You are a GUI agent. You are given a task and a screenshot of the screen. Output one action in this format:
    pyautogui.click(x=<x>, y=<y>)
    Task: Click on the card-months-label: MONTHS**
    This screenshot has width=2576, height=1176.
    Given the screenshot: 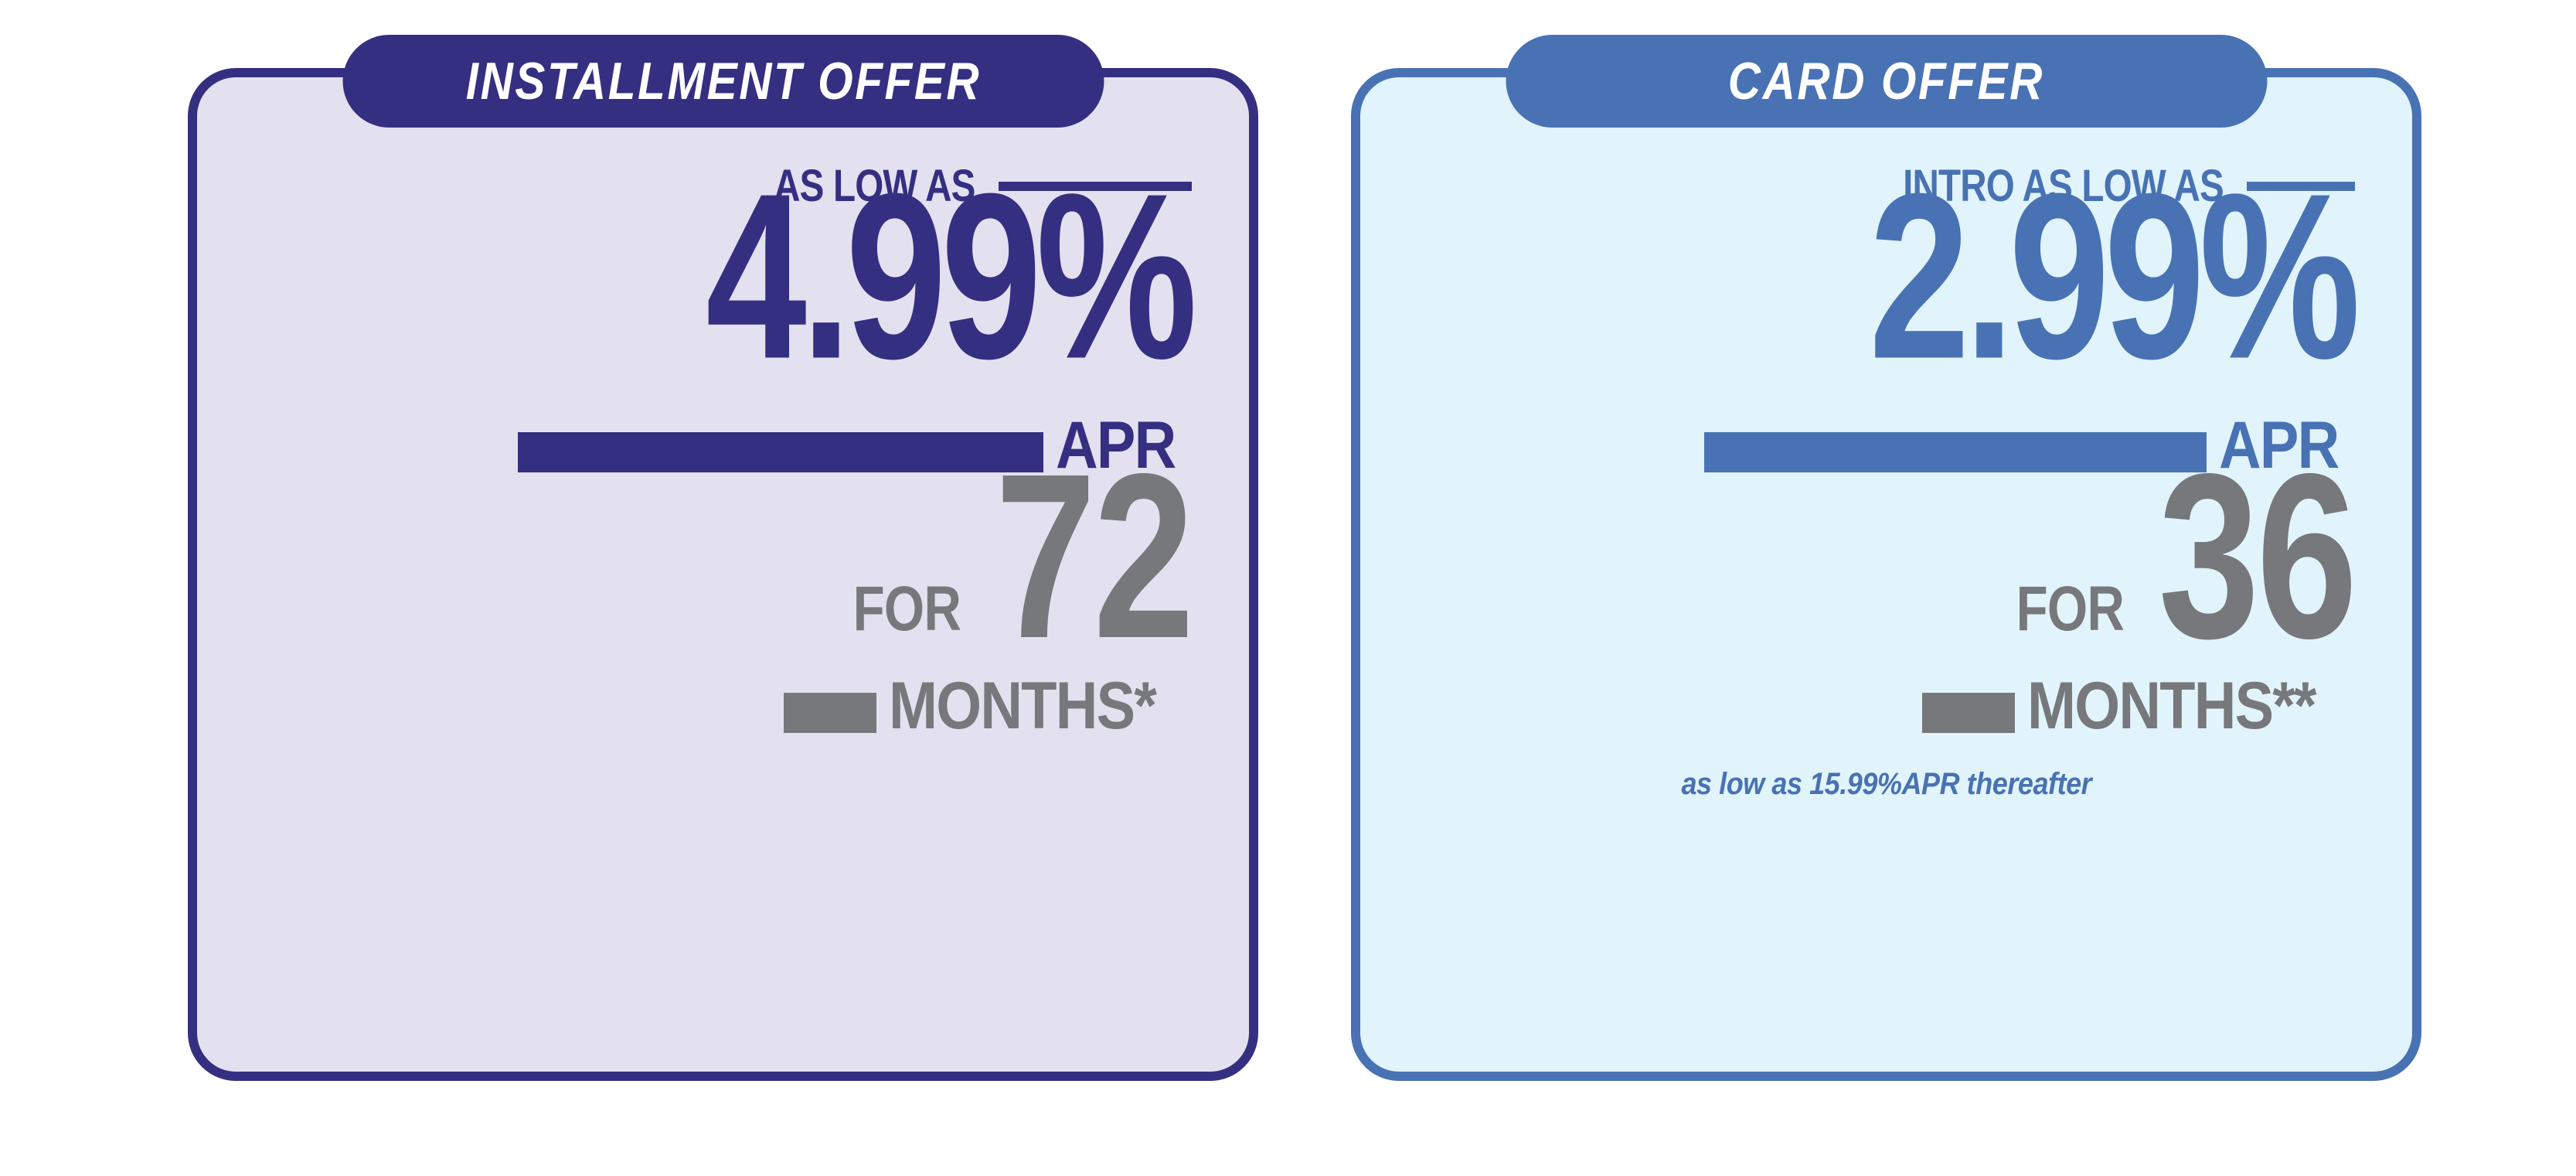 What is the action you would take?
    pyautogui.click(x=2172, y=706)
    